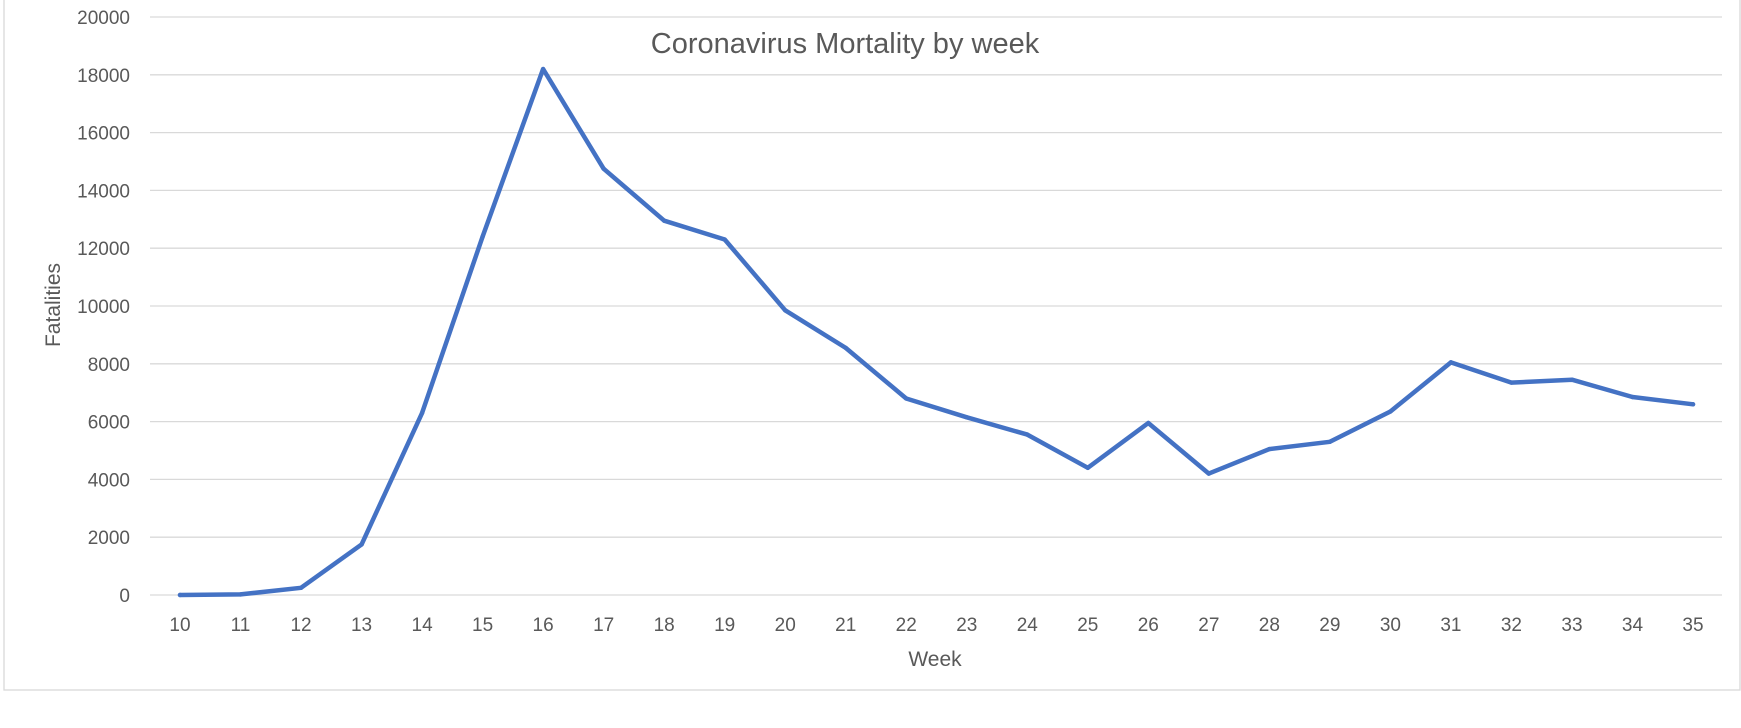 Image resolution: width=1741 pixels, height=728 pixels. What do you see at coordinates (1148, 625) in the screenshot?
I see `x-tick-label: 26` at bounding box center [1148, 625].